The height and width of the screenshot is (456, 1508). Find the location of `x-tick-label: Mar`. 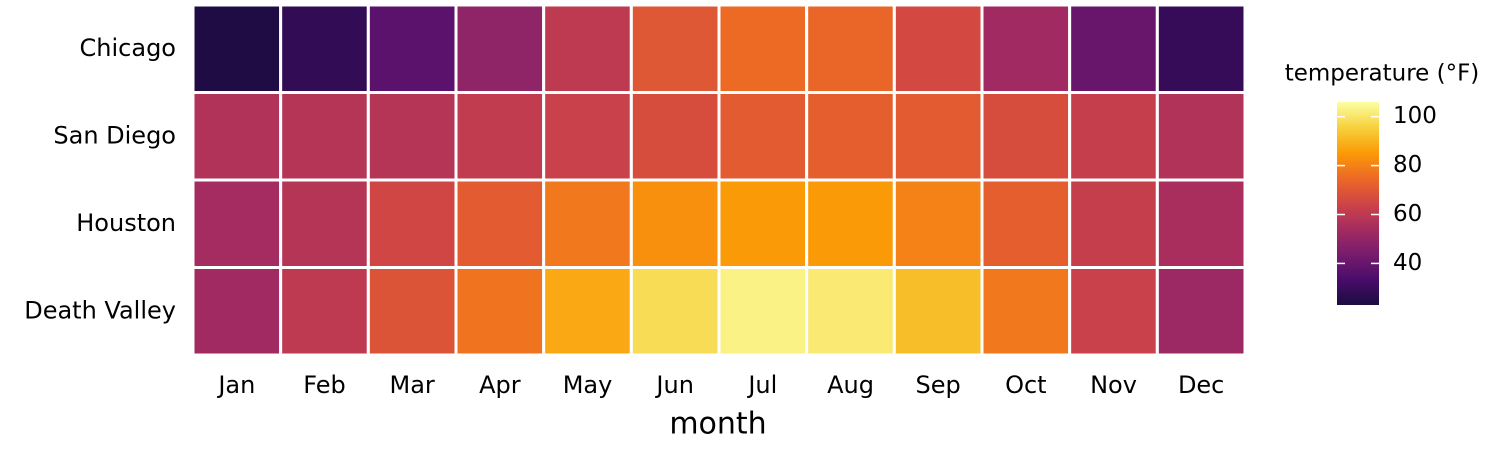

x-tick-label: Mar is located at coordinates (412, 385).